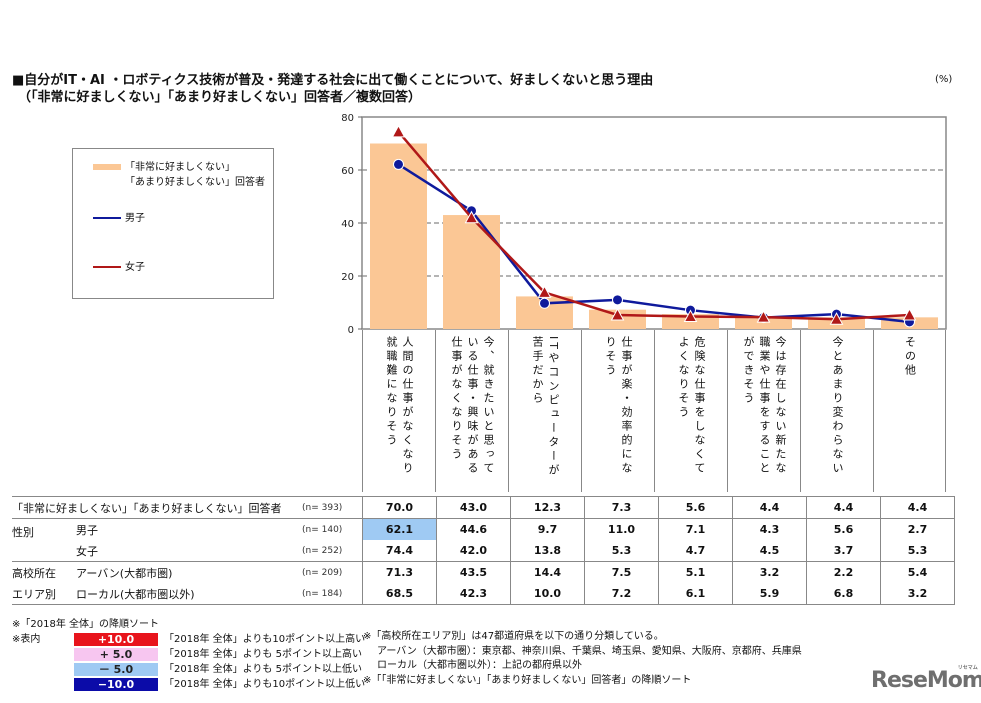 This screenshot has width=981, height=703. I want to click on resemom-logo: ReseMom リセマム, so click(926, 679).